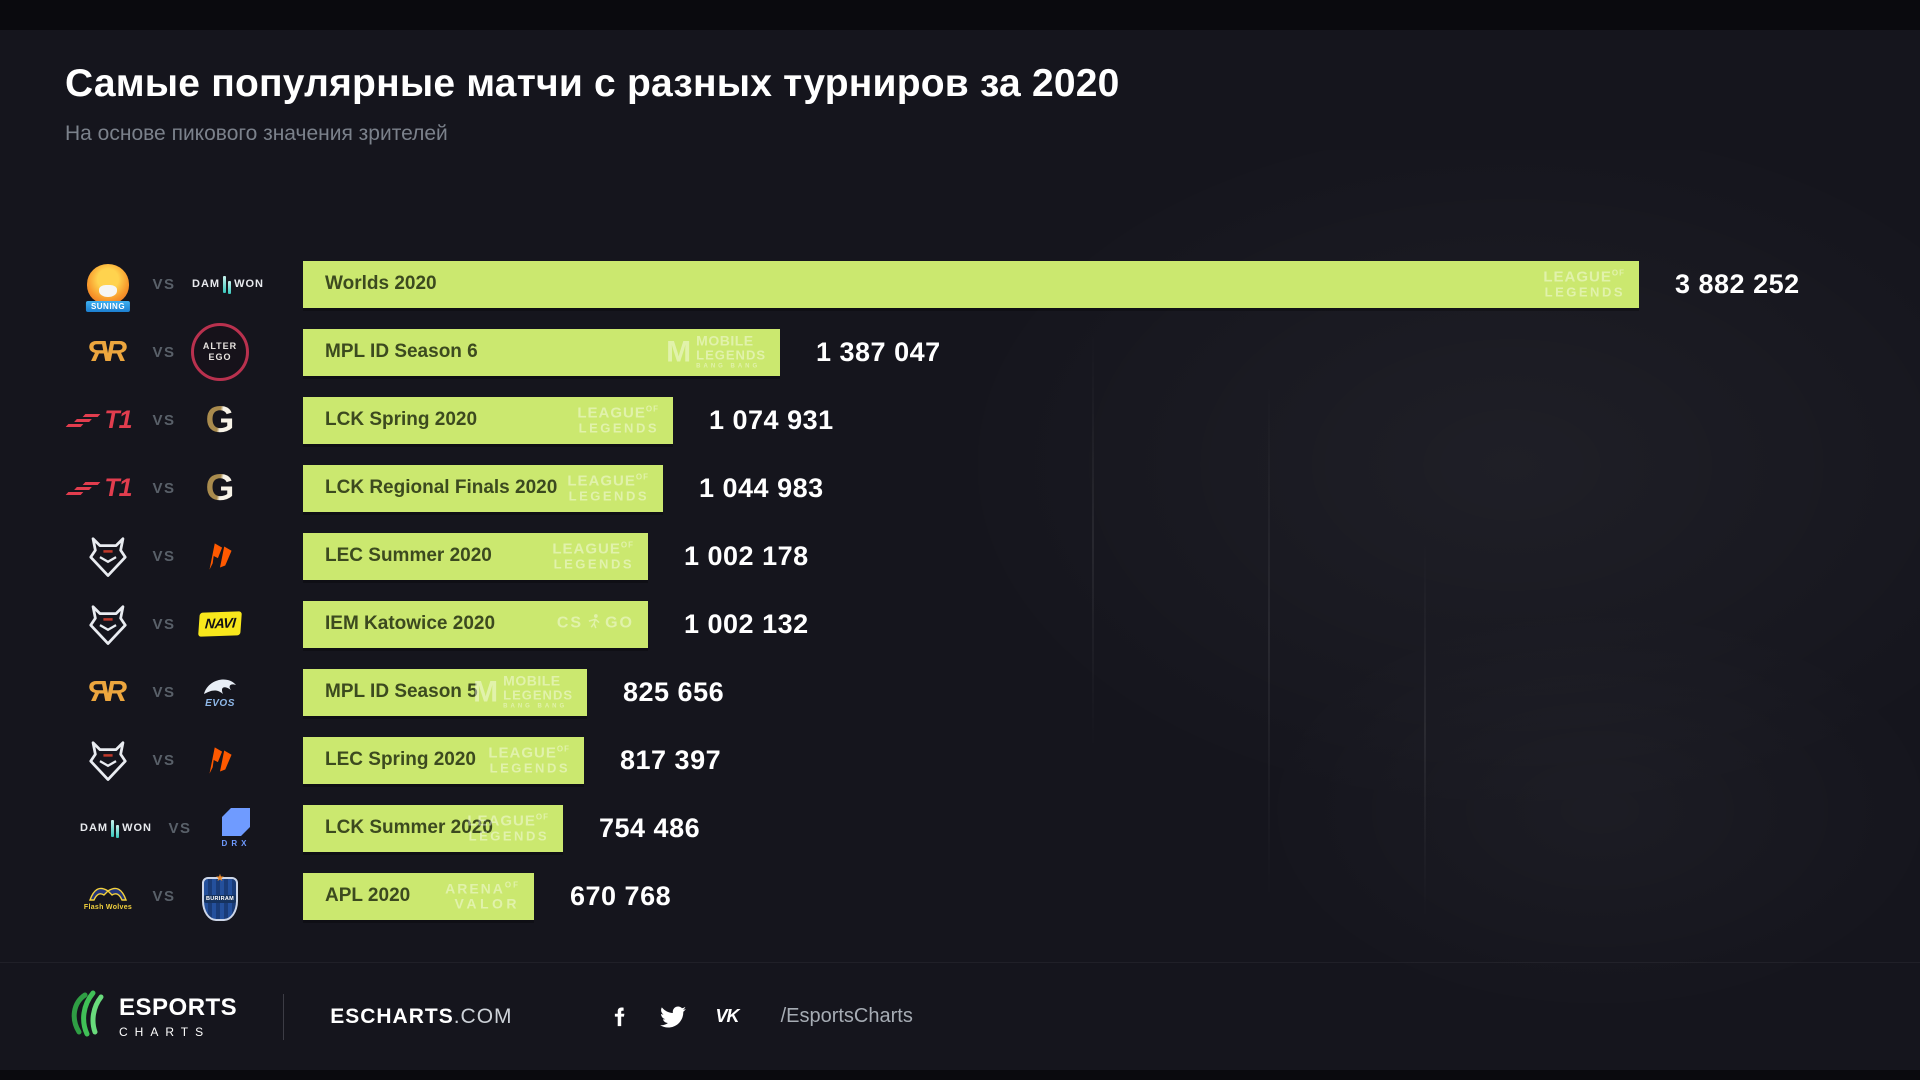  What do you see at coordinates (118, 419) in the screenshot?
I see `team-logo-text: T1` at bounding box center [118, 419].